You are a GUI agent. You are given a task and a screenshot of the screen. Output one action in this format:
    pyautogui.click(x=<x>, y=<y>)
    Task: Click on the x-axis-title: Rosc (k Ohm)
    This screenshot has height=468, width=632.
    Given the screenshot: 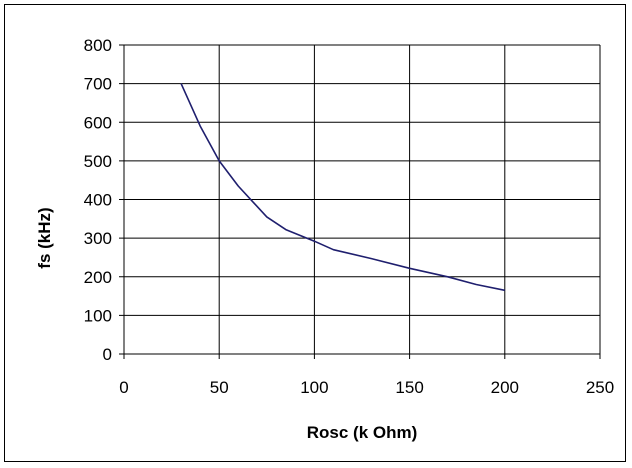 What is the action you would take?
    pyautogui.click(x=362, y=432)
    